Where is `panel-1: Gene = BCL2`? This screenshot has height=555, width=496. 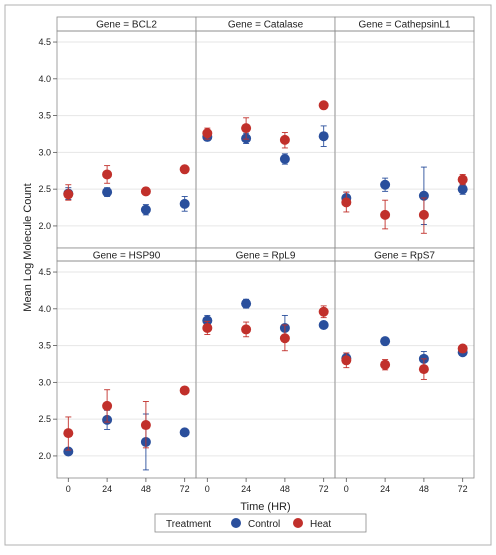 panel-1: Gene = BCL2 is located at coordinates (126, 132).